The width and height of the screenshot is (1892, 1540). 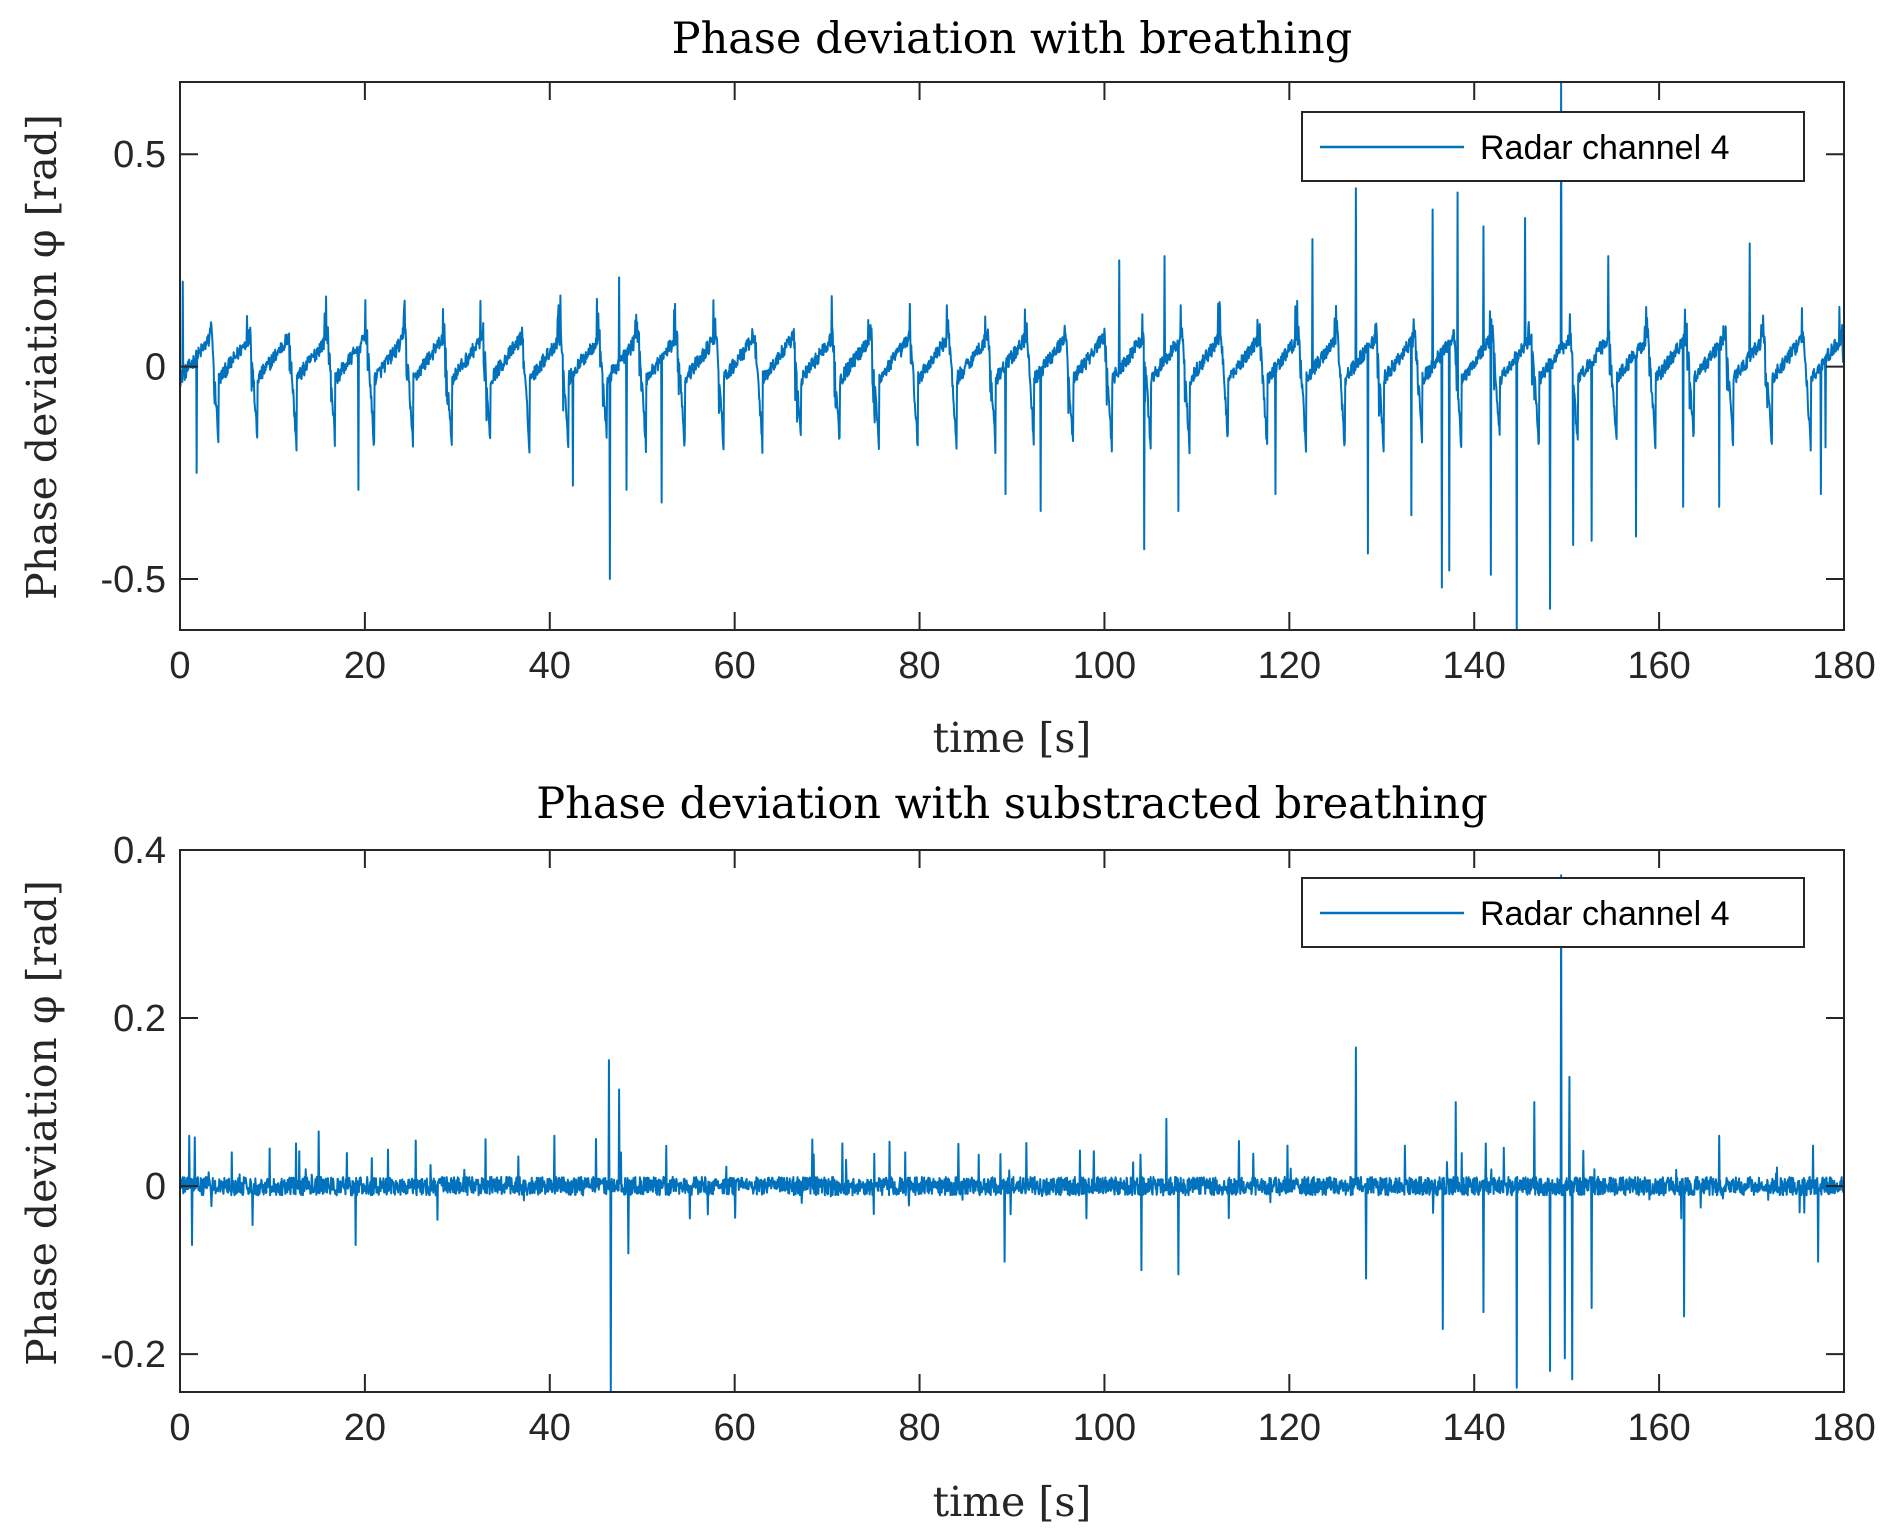 What do you see at coordinates (133, 1355) in the screenshot?
I see `y-tick-label: -0.2` at bounding box center [133, 1355].